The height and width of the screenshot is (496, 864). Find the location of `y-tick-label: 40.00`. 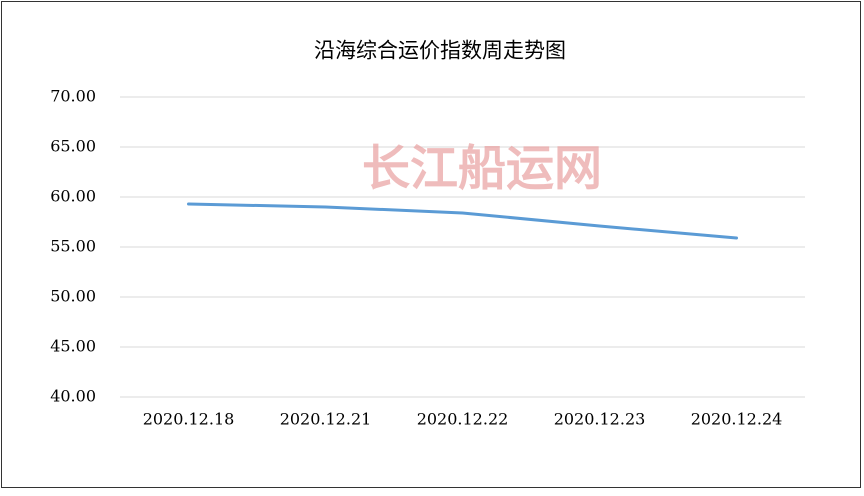

y-tick-label: 40.00 is located at coordinates (73, 396).